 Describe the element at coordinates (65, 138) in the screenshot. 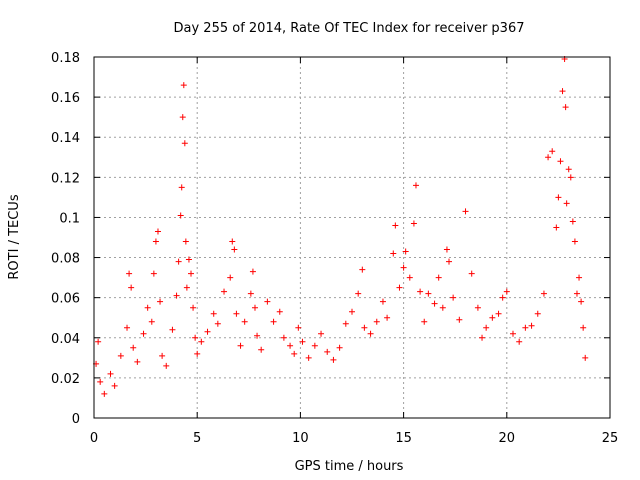

I see `y-tick-label: 0.14` at that location.